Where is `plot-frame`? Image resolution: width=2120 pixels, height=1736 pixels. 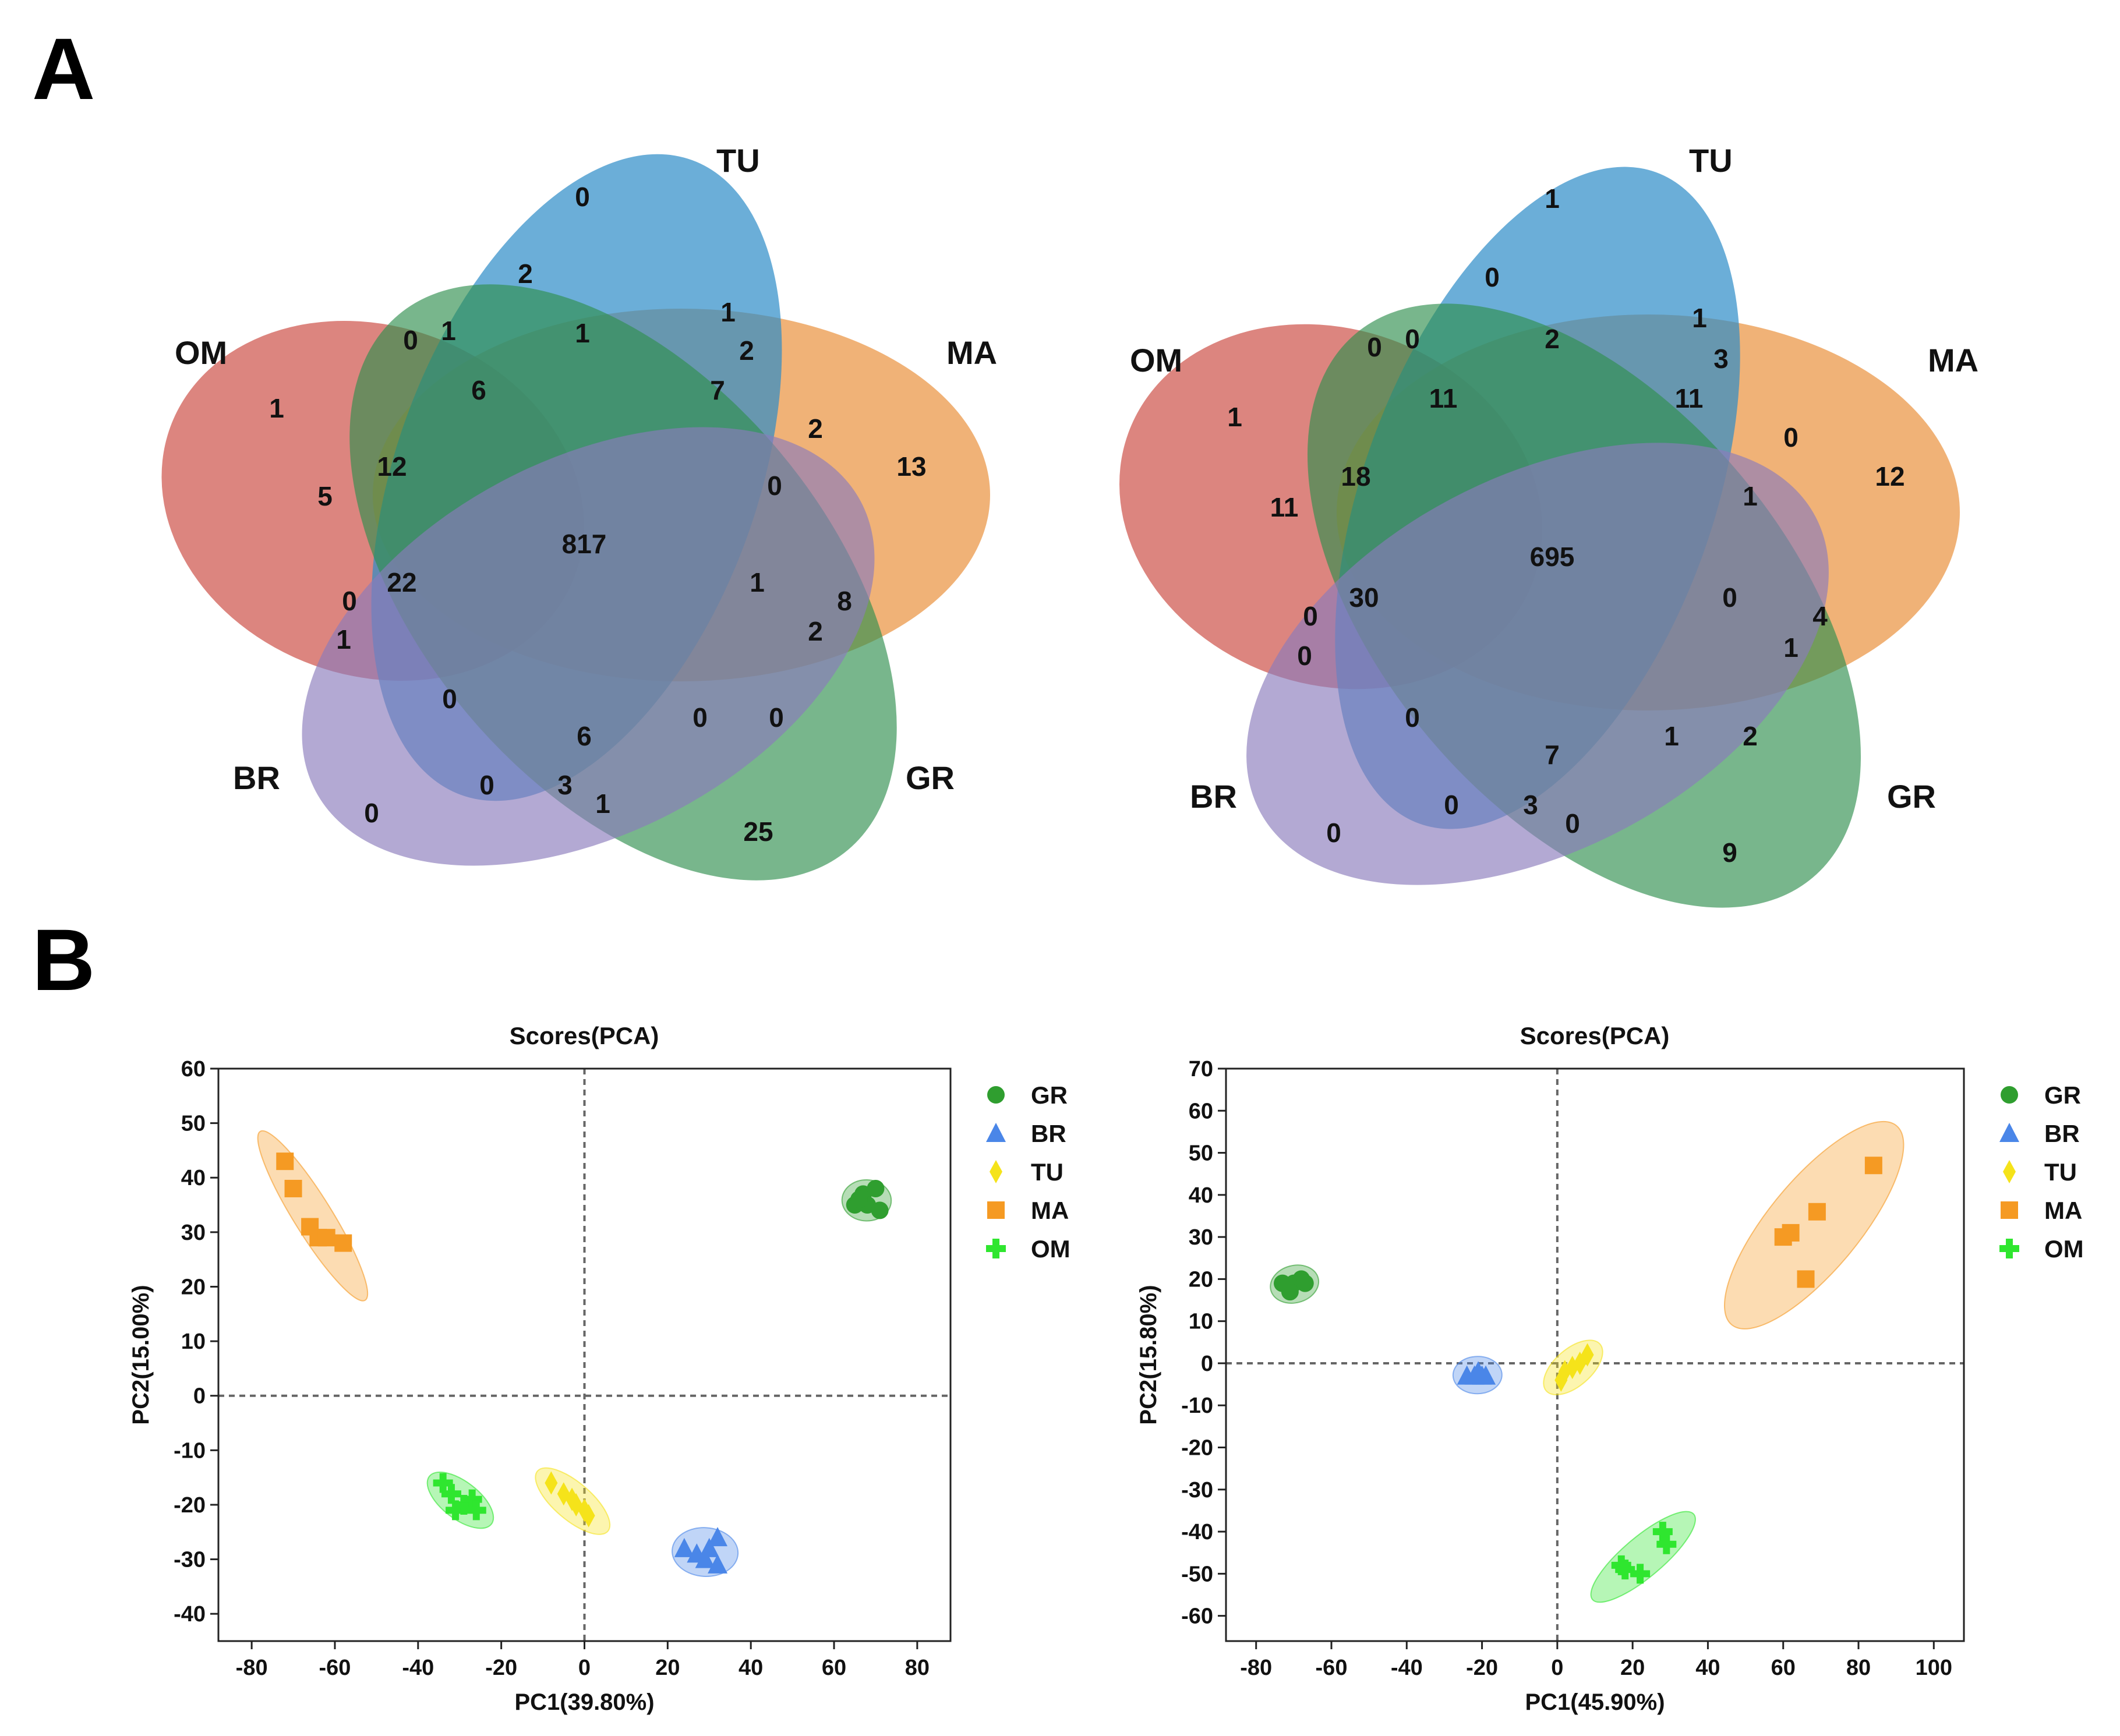
plot-frame is located at coordinates (1595, 1355).